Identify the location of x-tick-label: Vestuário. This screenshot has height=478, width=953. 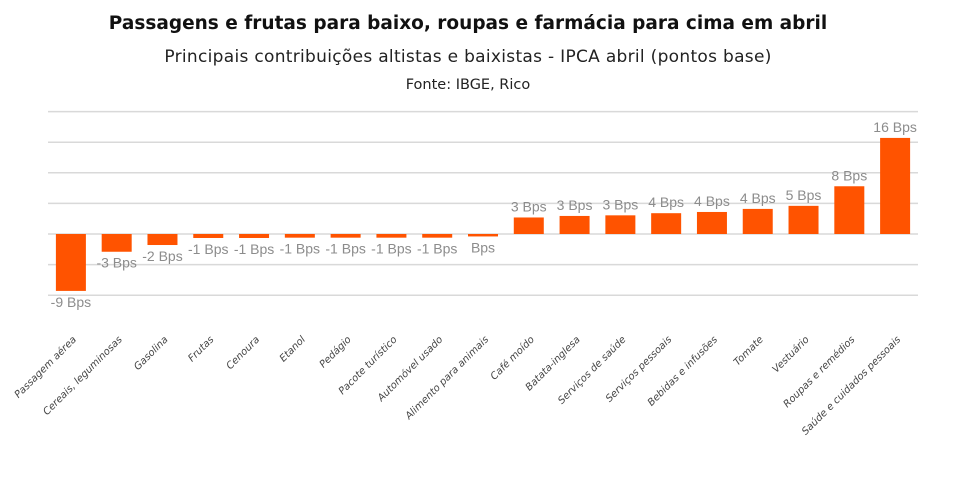
(791, 355).